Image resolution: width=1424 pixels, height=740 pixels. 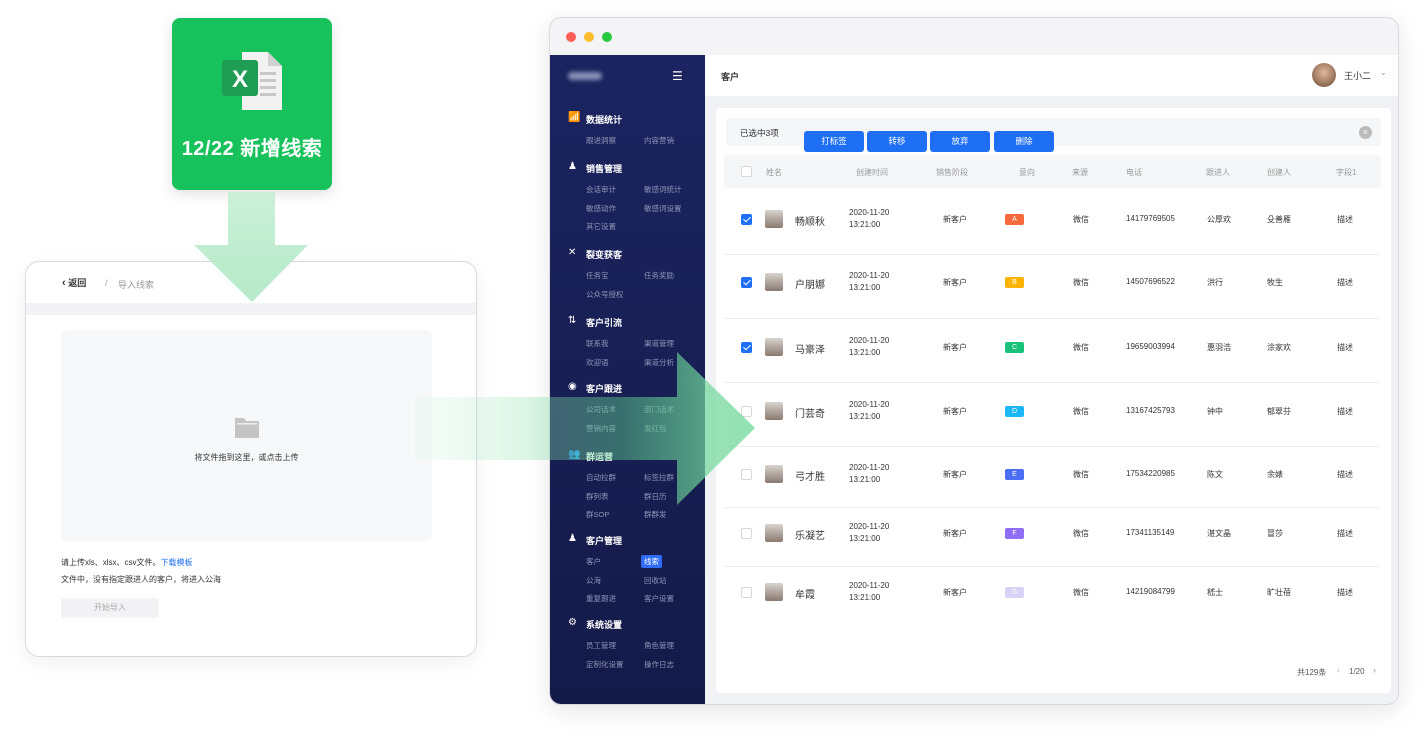 What do you see at coordinates (1150, 591) in the screenshot?
I see `phone: 14219084799` at bounding box center [1150, 591].